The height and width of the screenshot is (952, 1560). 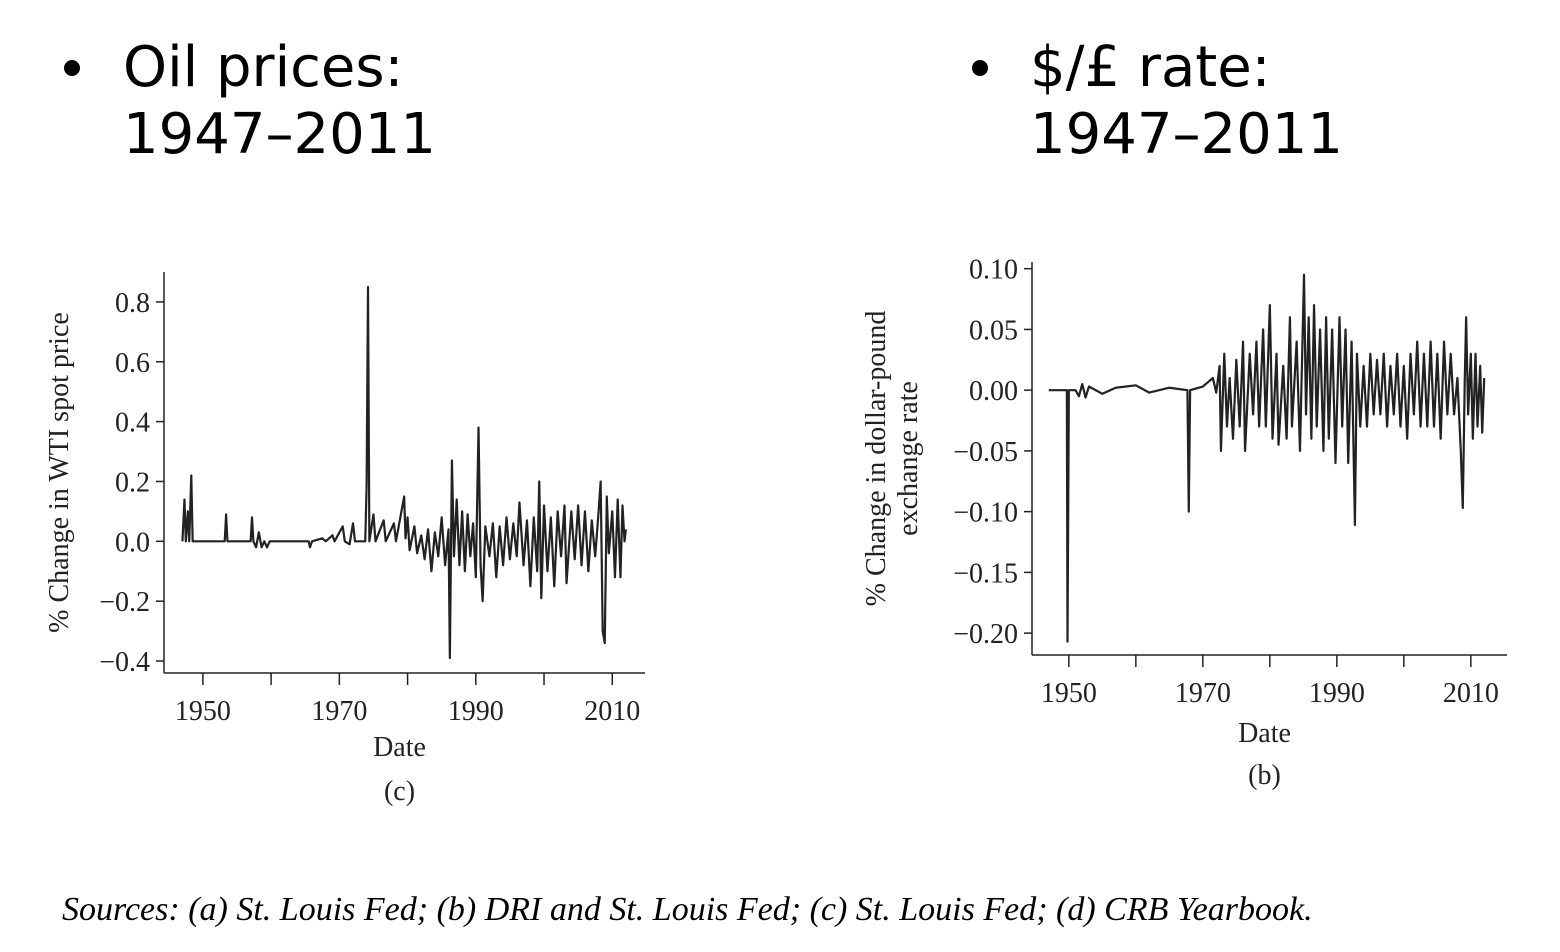 What do you see at coordinates (59, 472) in the screenshot?
I see `y-axis-label: % Change in WTI spot price` at bounding box center [59, 472].